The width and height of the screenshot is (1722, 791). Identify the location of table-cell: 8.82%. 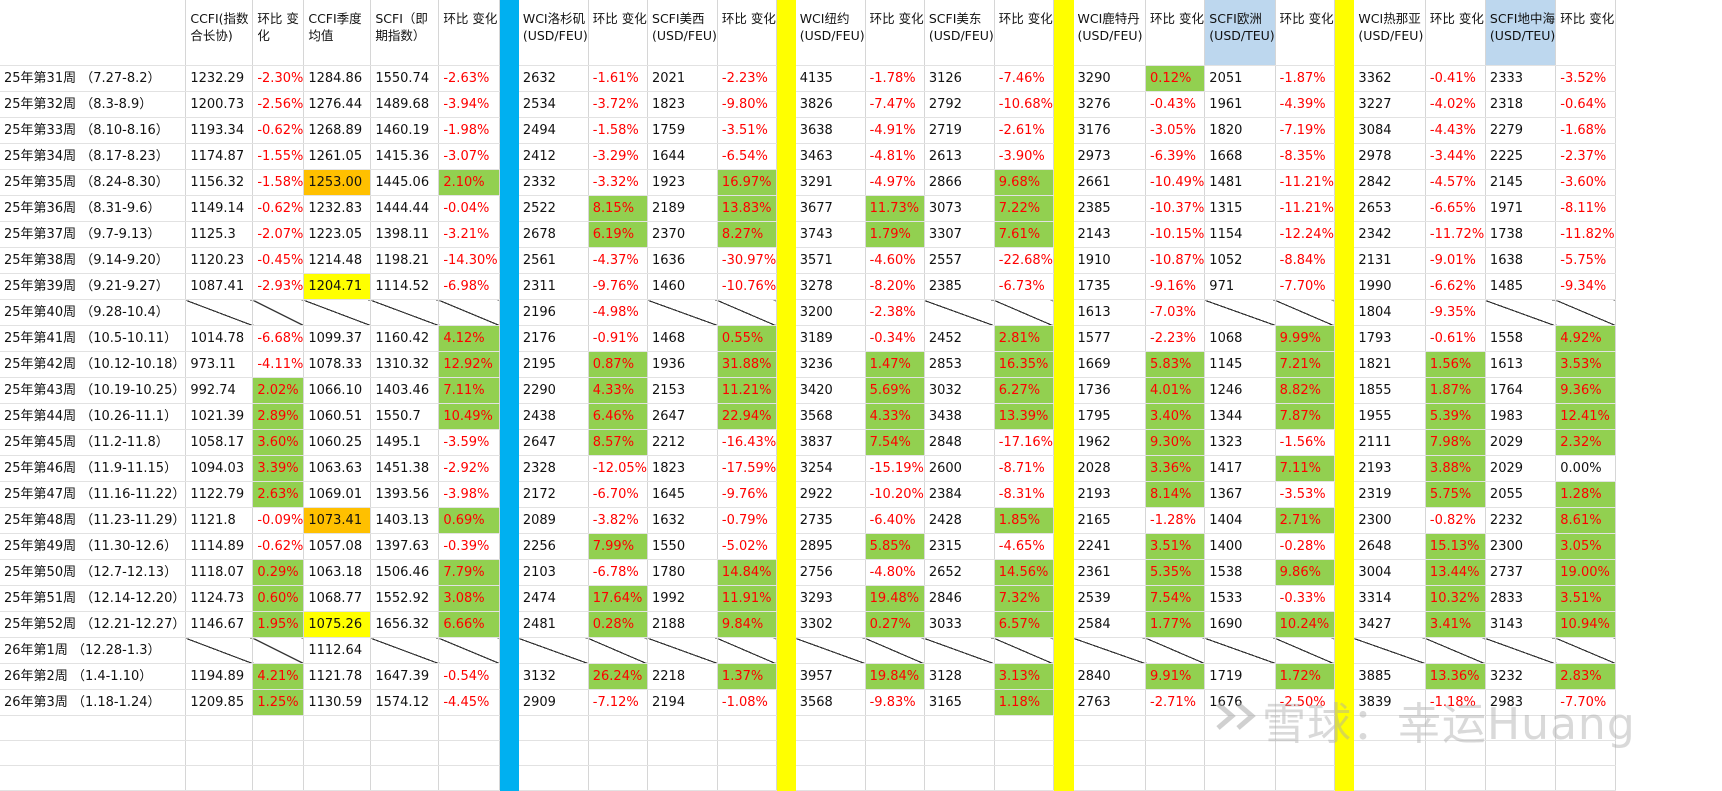
(1305, 390).